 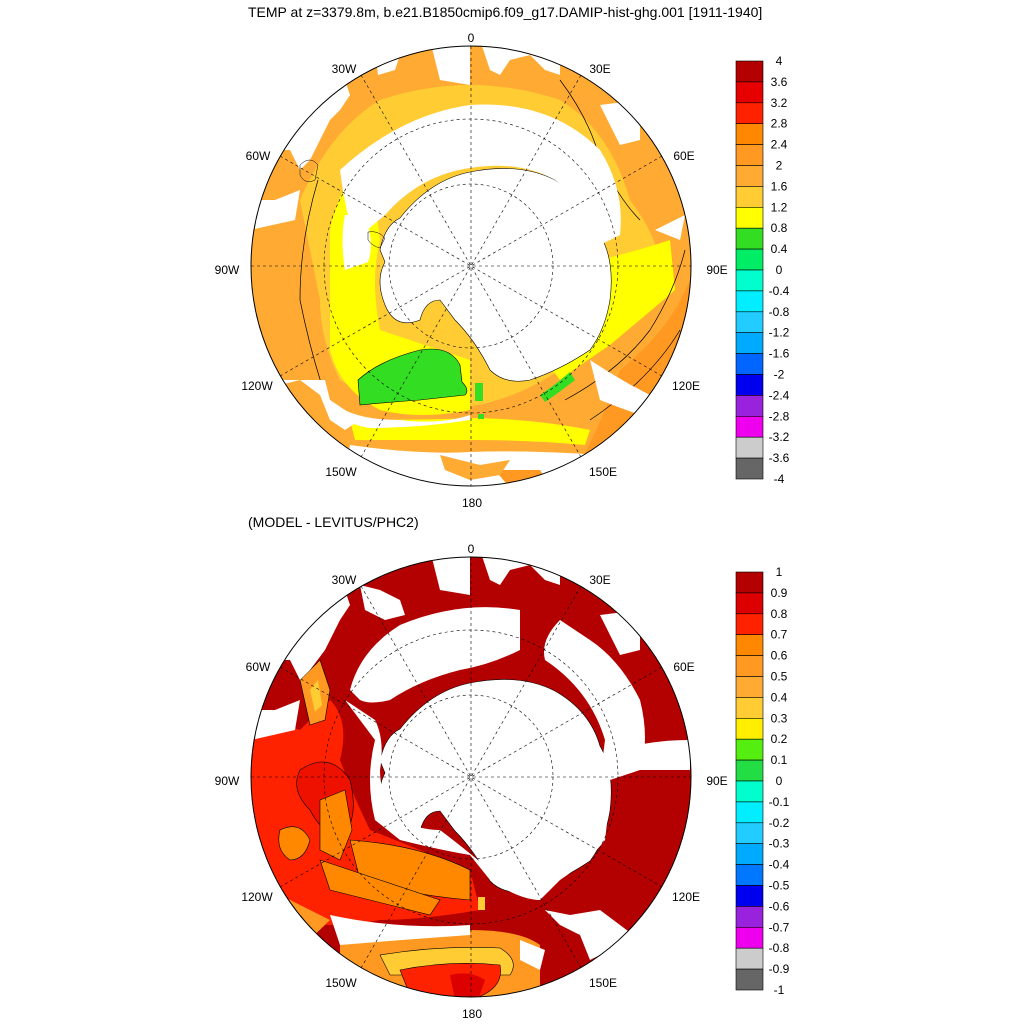 I want to click on colorbar-label: 0.9, so click(x=779, y=593).